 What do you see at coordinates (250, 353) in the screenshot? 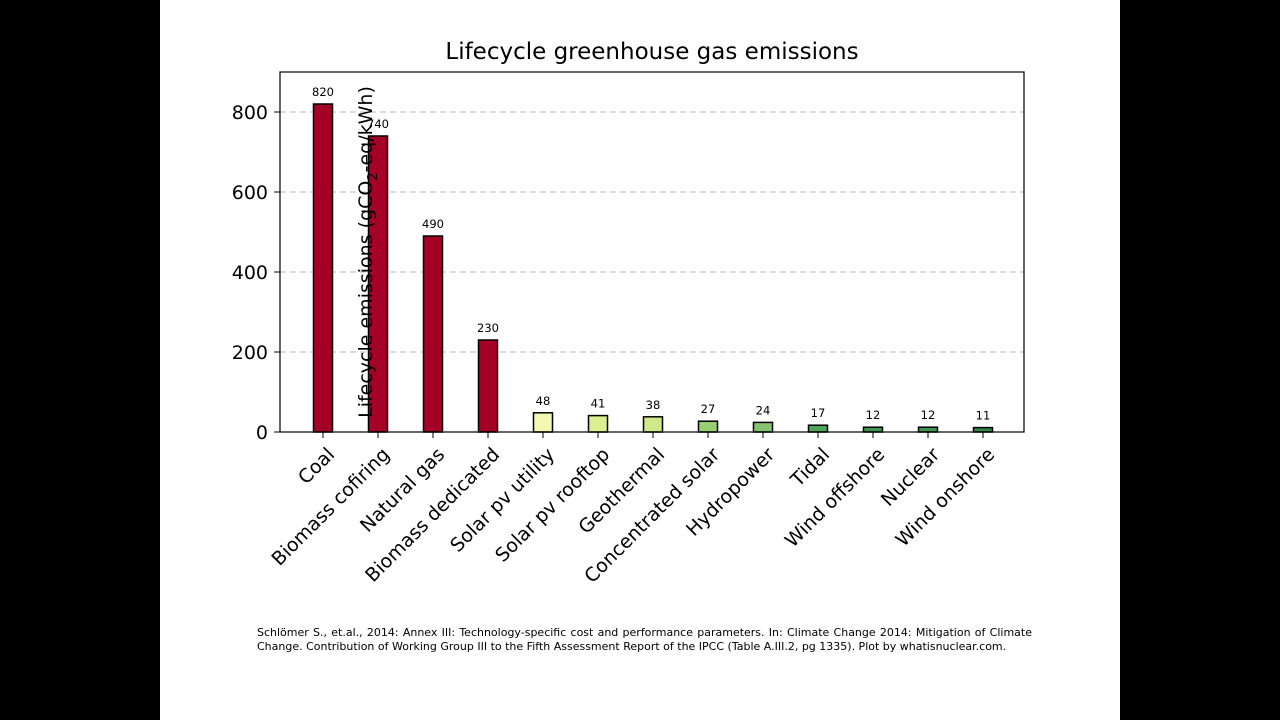
I see `y-tick-label: 200` at bounding box center [250, 353].